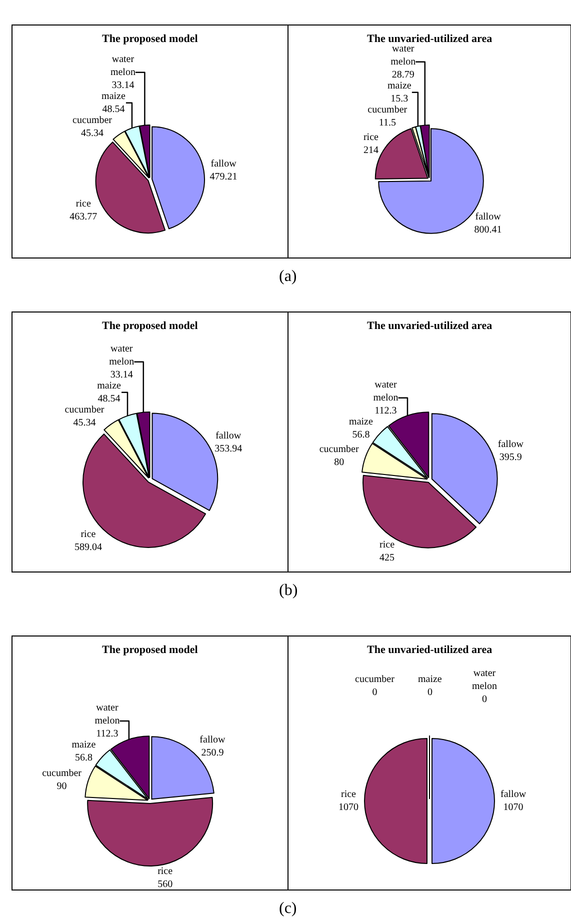  I want to click on data-label: 800.41, so click(488, 230).